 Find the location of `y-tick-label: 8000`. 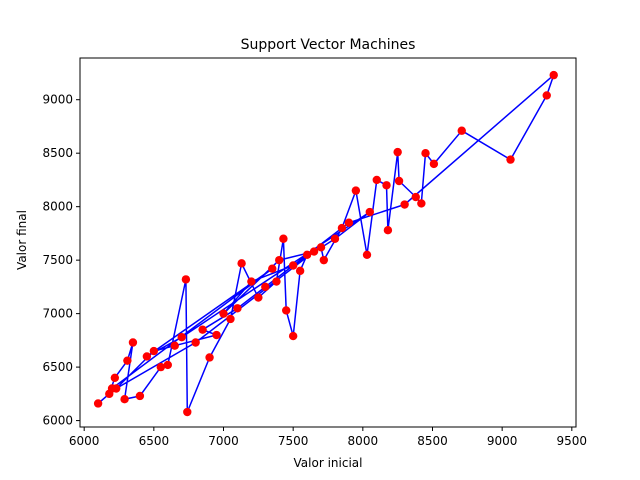

y-tick-label: 8000 is located at coordinates (57, 207).